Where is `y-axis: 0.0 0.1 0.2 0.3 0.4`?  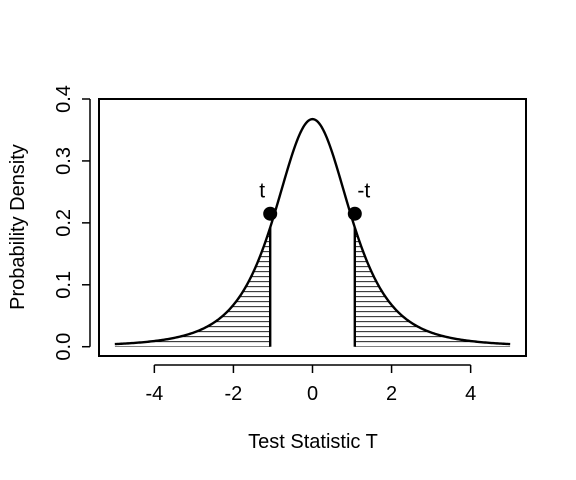 y-axis: 0.0 0.1 0.2 0.3 0.4 is located at coordinates (72, 223).